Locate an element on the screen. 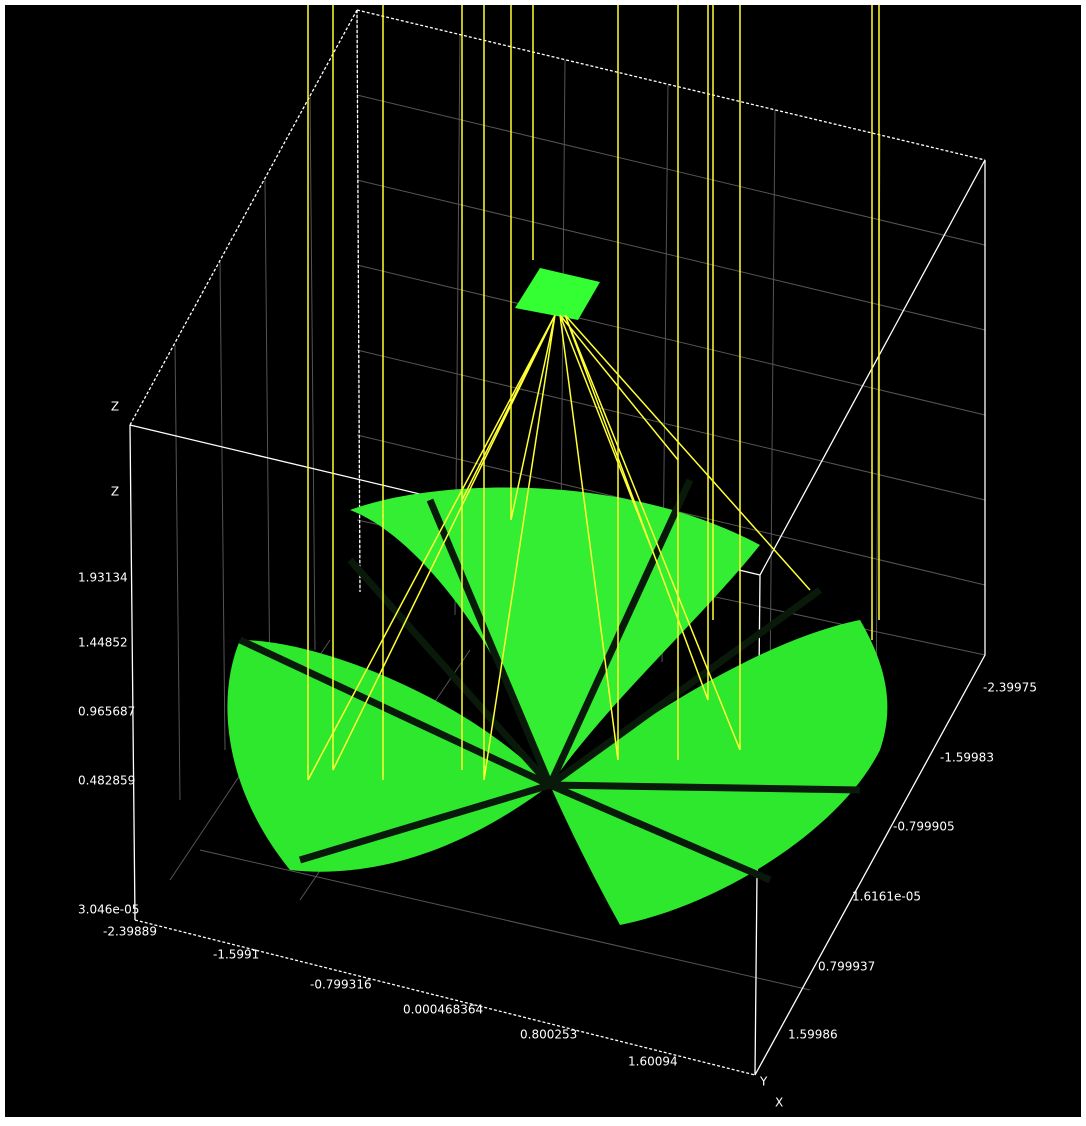  z-tick-label: 1.93134 is located at coordinates (103, 578).